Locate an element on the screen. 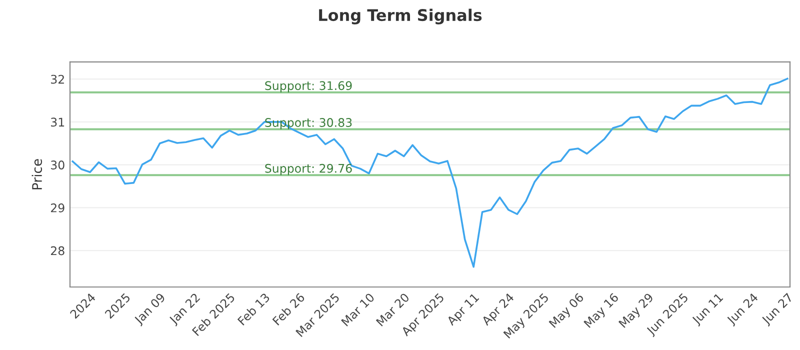 Image resolution: width=800 pixels, height=350 pixels. x-tick-label: Mar 20 is located at coordinates (393, 309).